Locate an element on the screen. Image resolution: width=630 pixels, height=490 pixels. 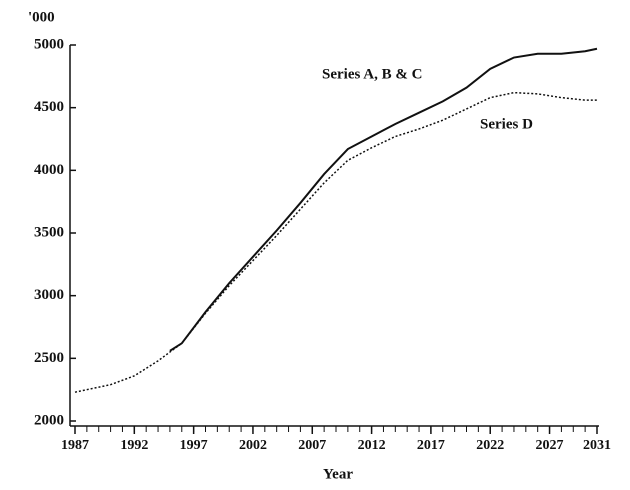
x-tick-label: 1992 is located at coordinates (134, 445).